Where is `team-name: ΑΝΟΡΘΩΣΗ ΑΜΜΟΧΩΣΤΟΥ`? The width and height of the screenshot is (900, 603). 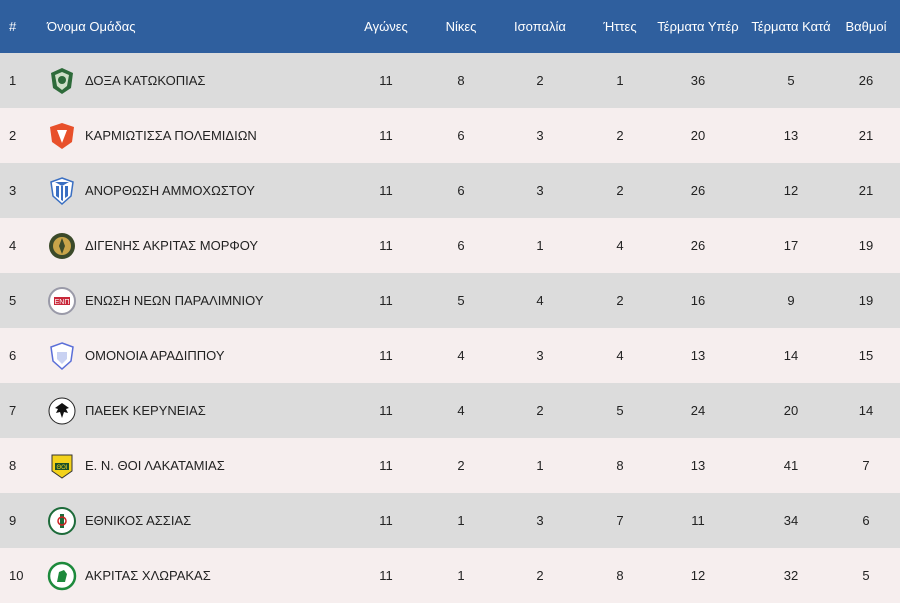 team-name: ΑΝΟΡΘΩΣΗ ΑΜΜΟΧΩΣΤΟΥ is located at coordinates (170, 190).